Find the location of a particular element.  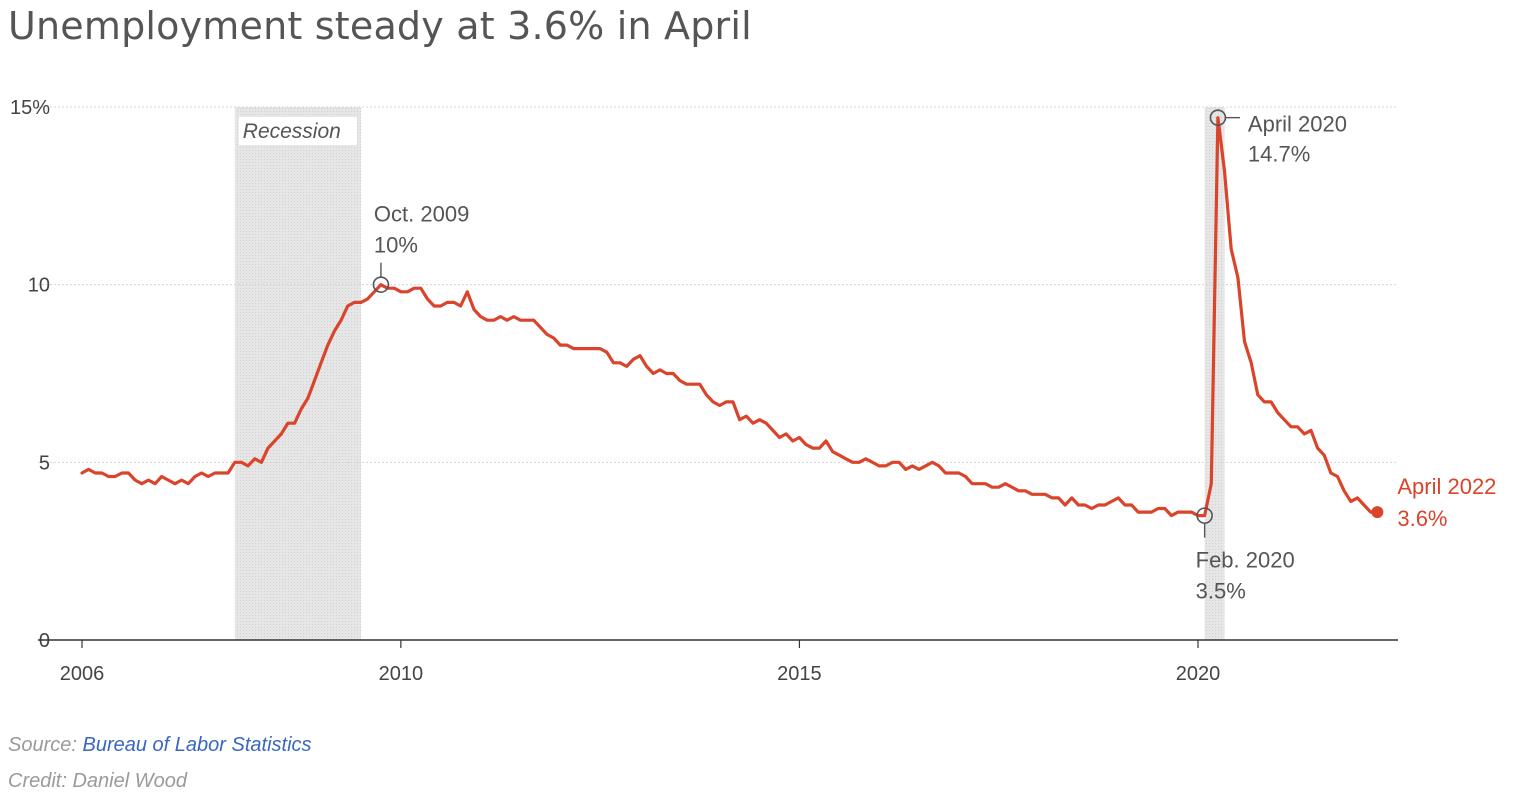

annotation-line1-3: April 2022 is located at coordinates (1446, 486).